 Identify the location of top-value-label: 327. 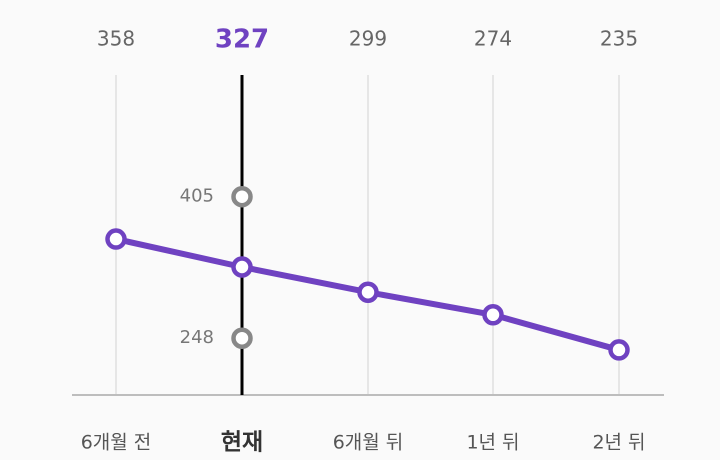
(242, 40).